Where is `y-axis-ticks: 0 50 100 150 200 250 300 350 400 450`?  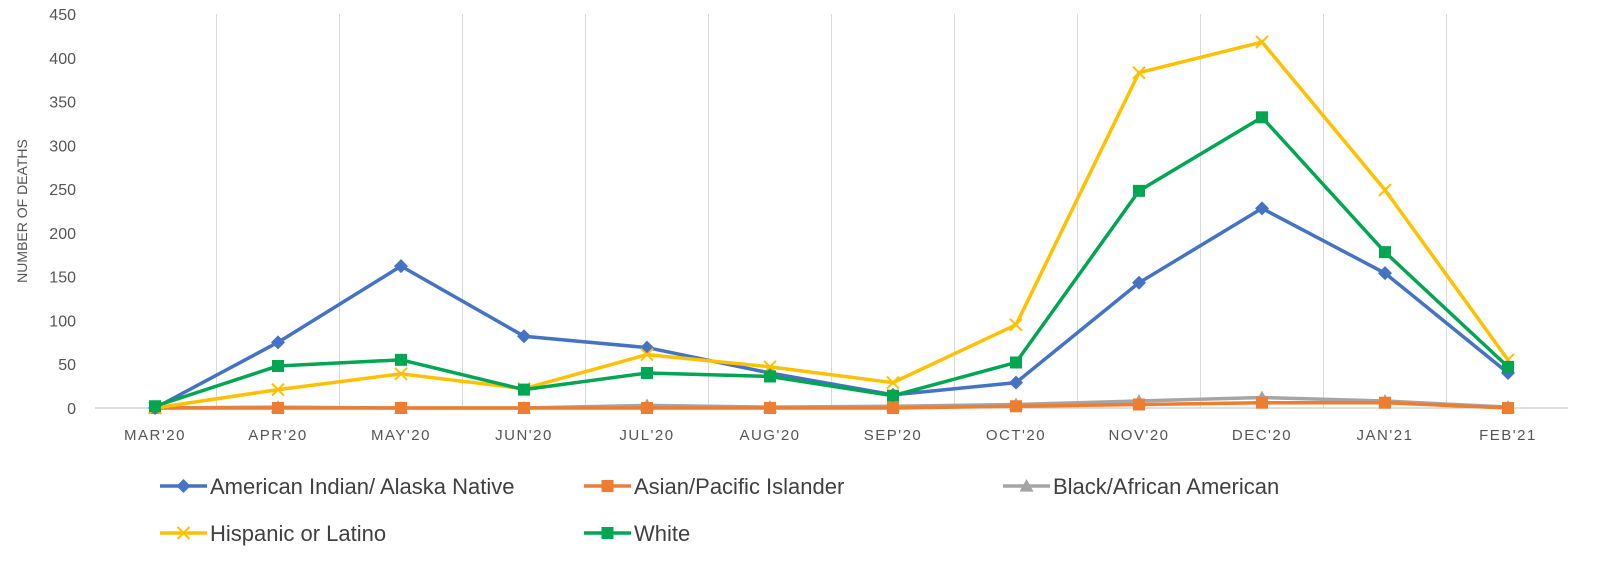
y-axis-ticks: 0 50 100 150 200 250 300 350 400 450 is located at coordinates (62, 212).